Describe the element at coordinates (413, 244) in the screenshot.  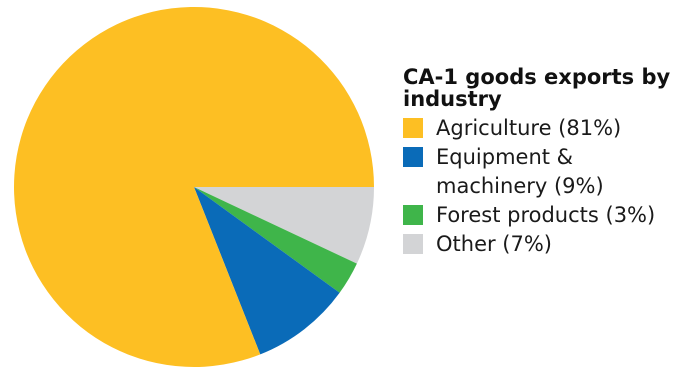
I see `legend-swatch-other` at that location.